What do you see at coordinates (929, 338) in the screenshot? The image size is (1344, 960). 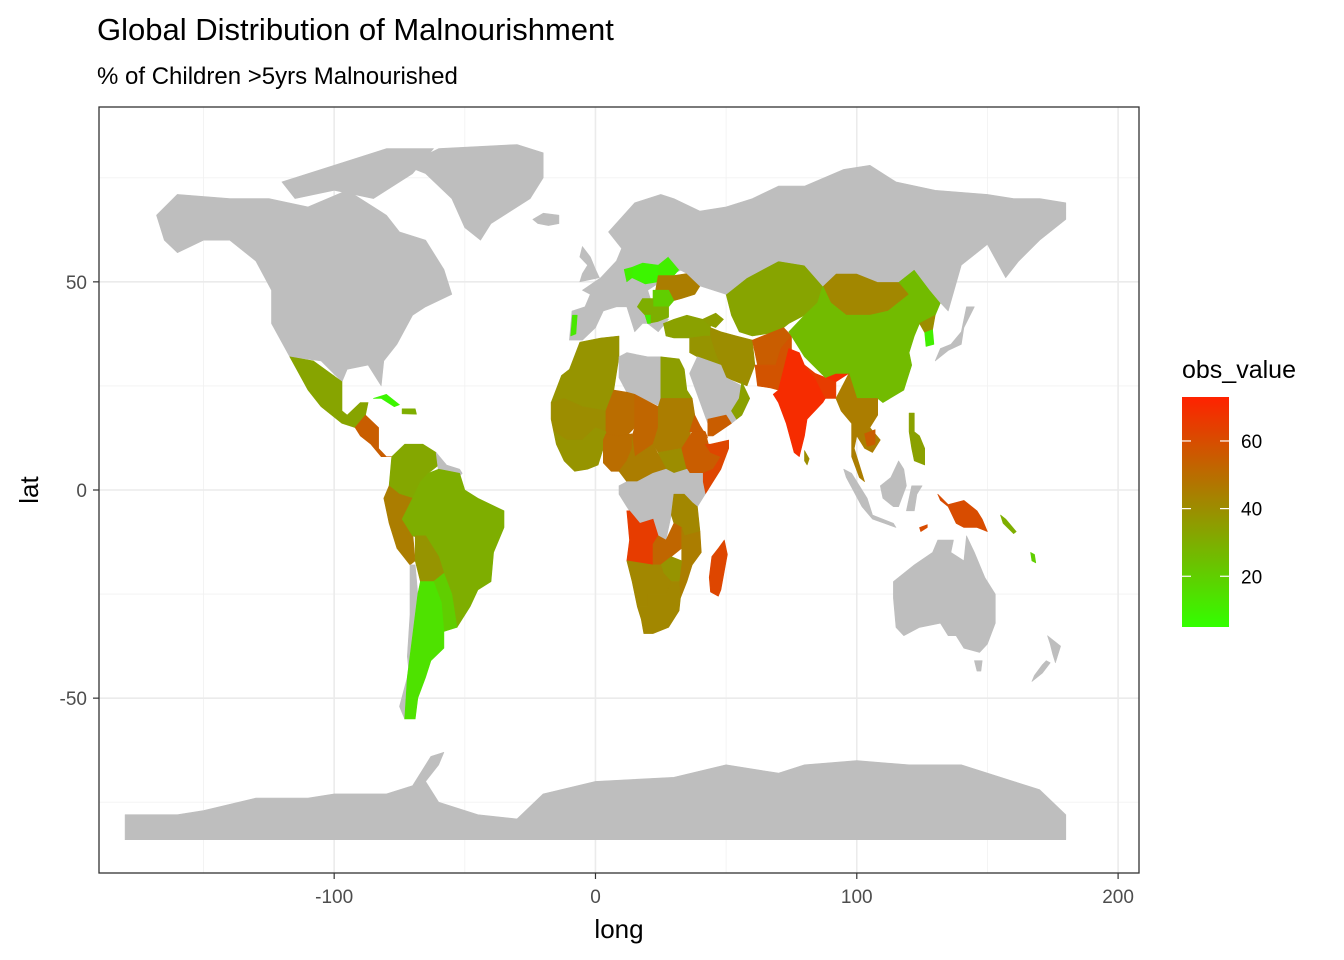 I see `region-south-korea` at bounding box center [929, 338].